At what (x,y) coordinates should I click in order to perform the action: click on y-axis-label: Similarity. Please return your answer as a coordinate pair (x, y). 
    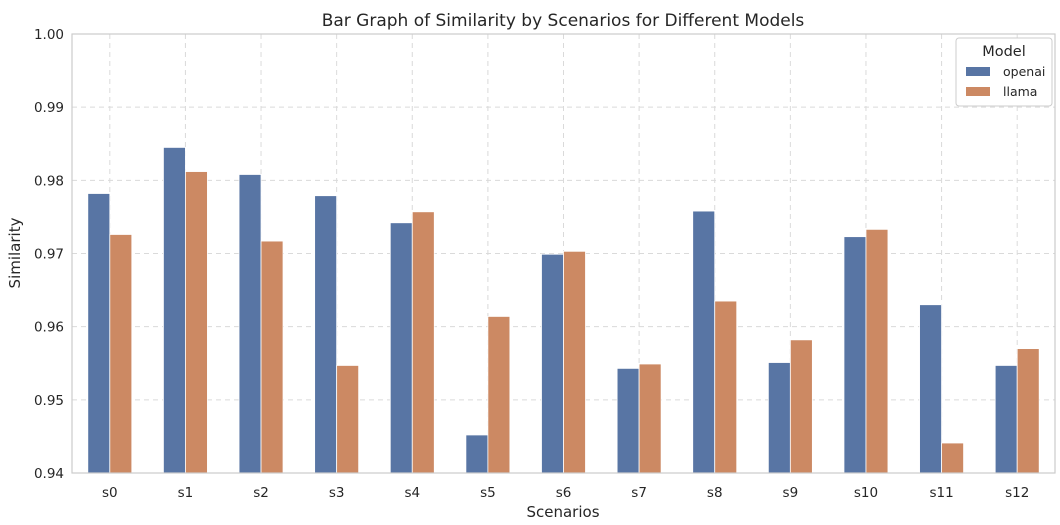
    Looking at the image, I should click on (15, 252).